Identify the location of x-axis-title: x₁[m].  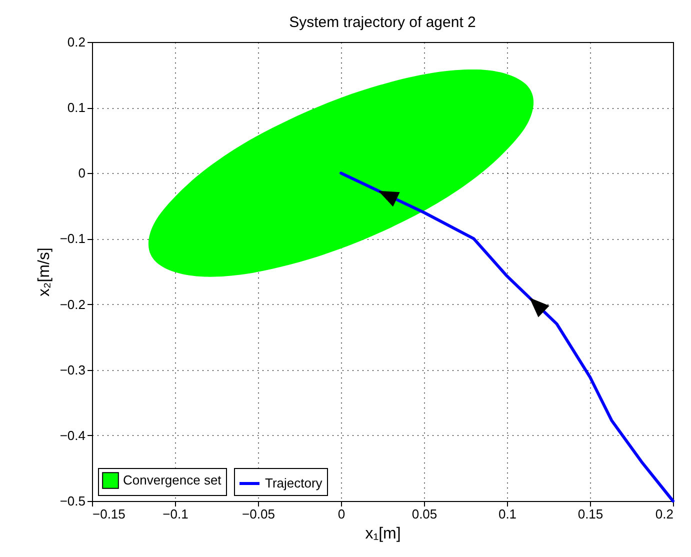
(383, 534).